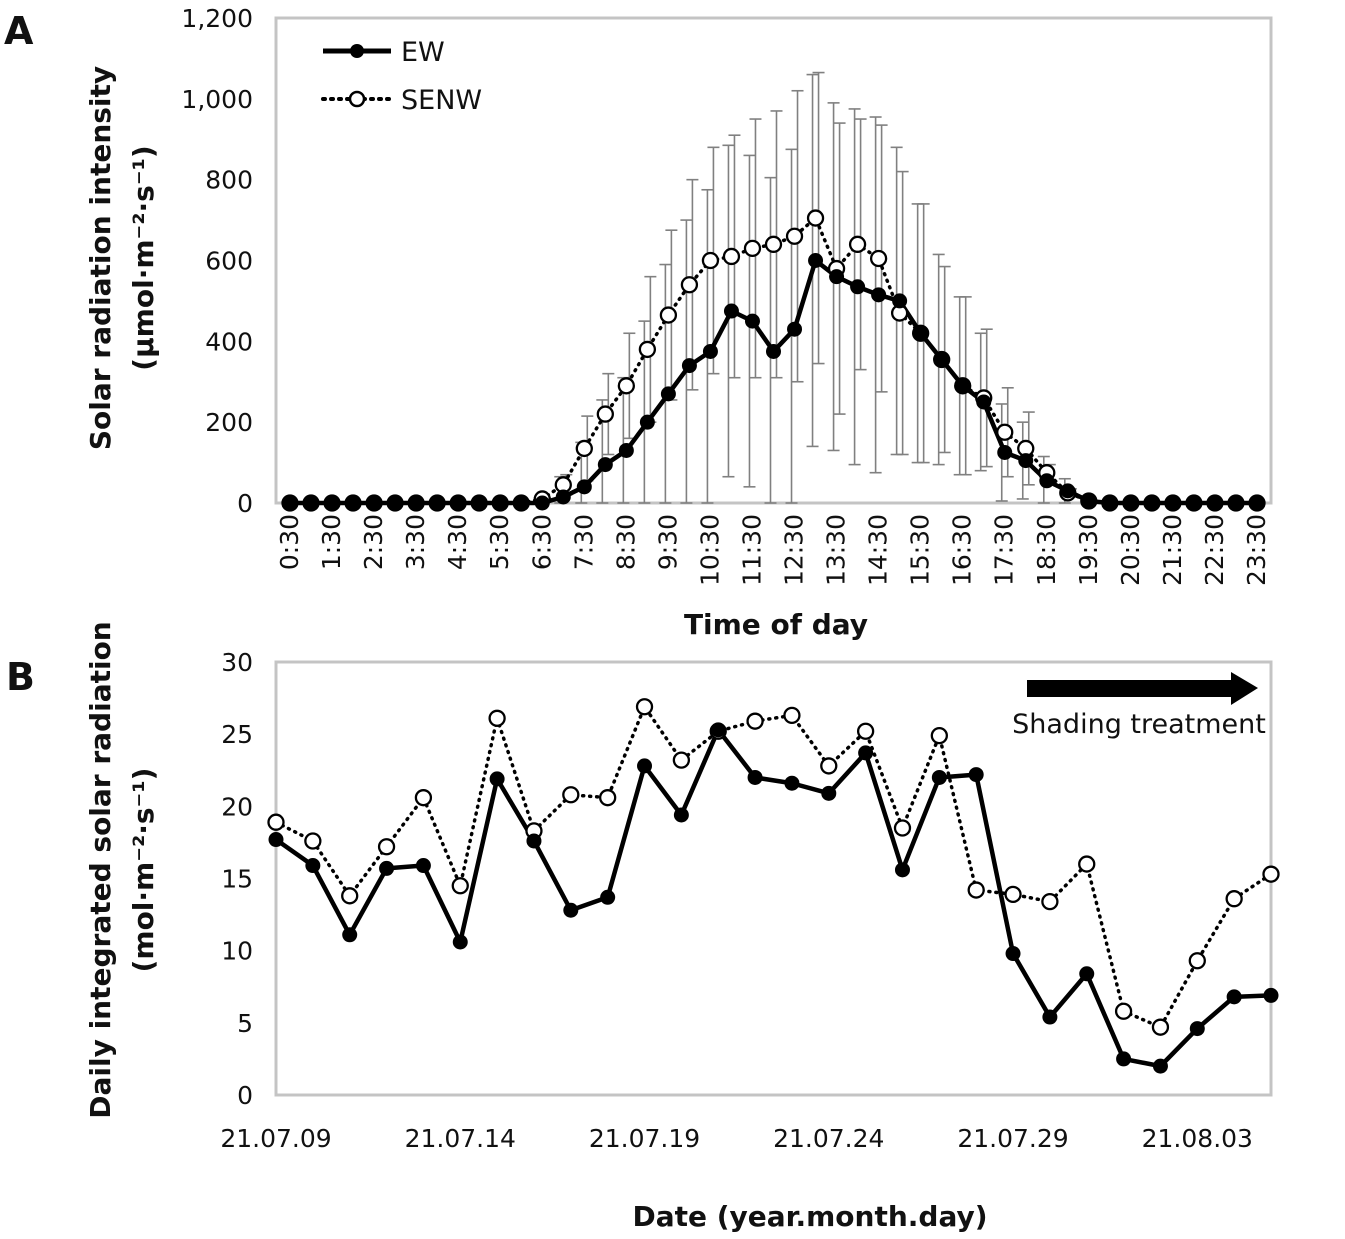 Image resolution: width=1345 pixels, height=1239 pixels. I want to click on panel-a-x-tick-label: 1:30, so click(331, 542).